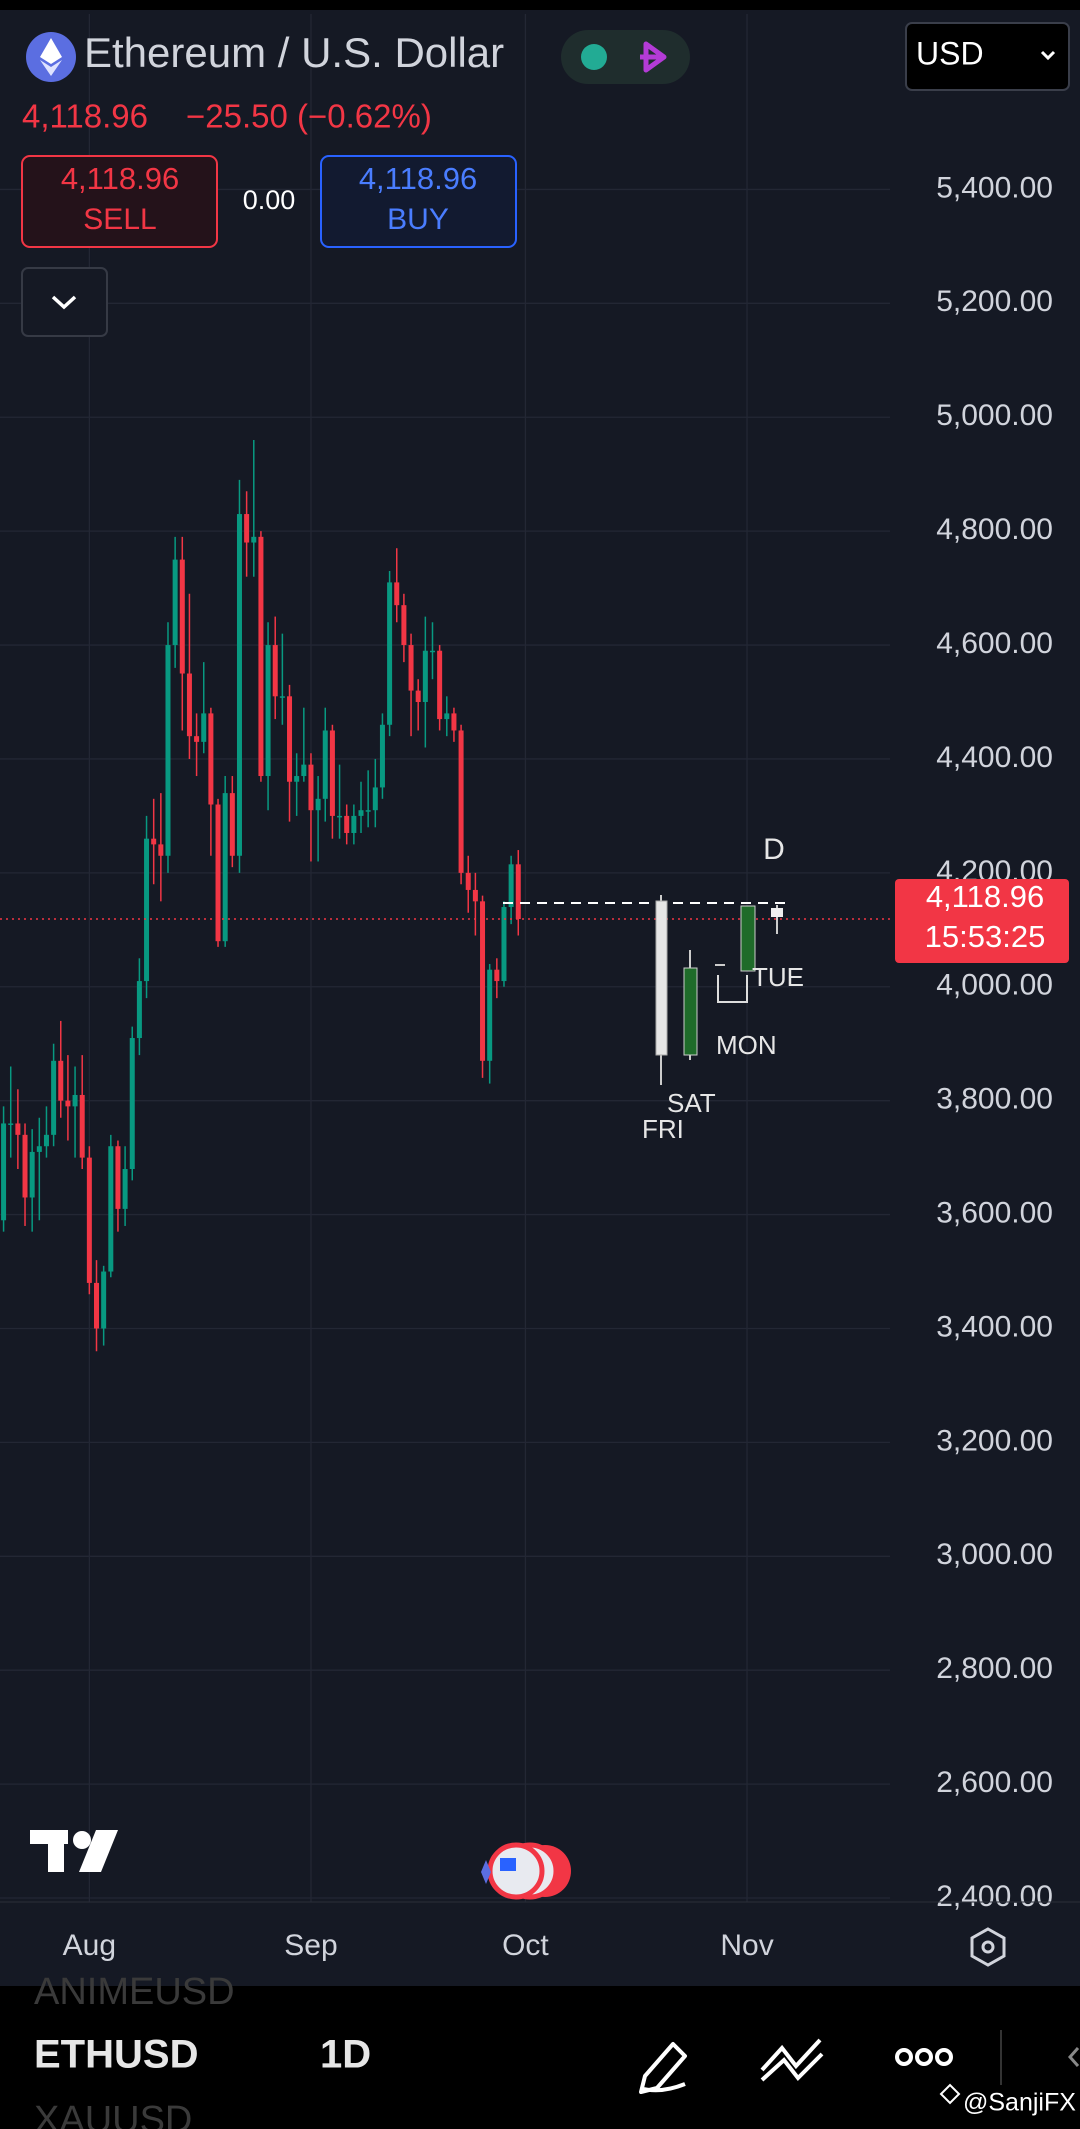 The image size is (1080, 2129). I want to click on scroll-arrow, so click(1073, 2057).